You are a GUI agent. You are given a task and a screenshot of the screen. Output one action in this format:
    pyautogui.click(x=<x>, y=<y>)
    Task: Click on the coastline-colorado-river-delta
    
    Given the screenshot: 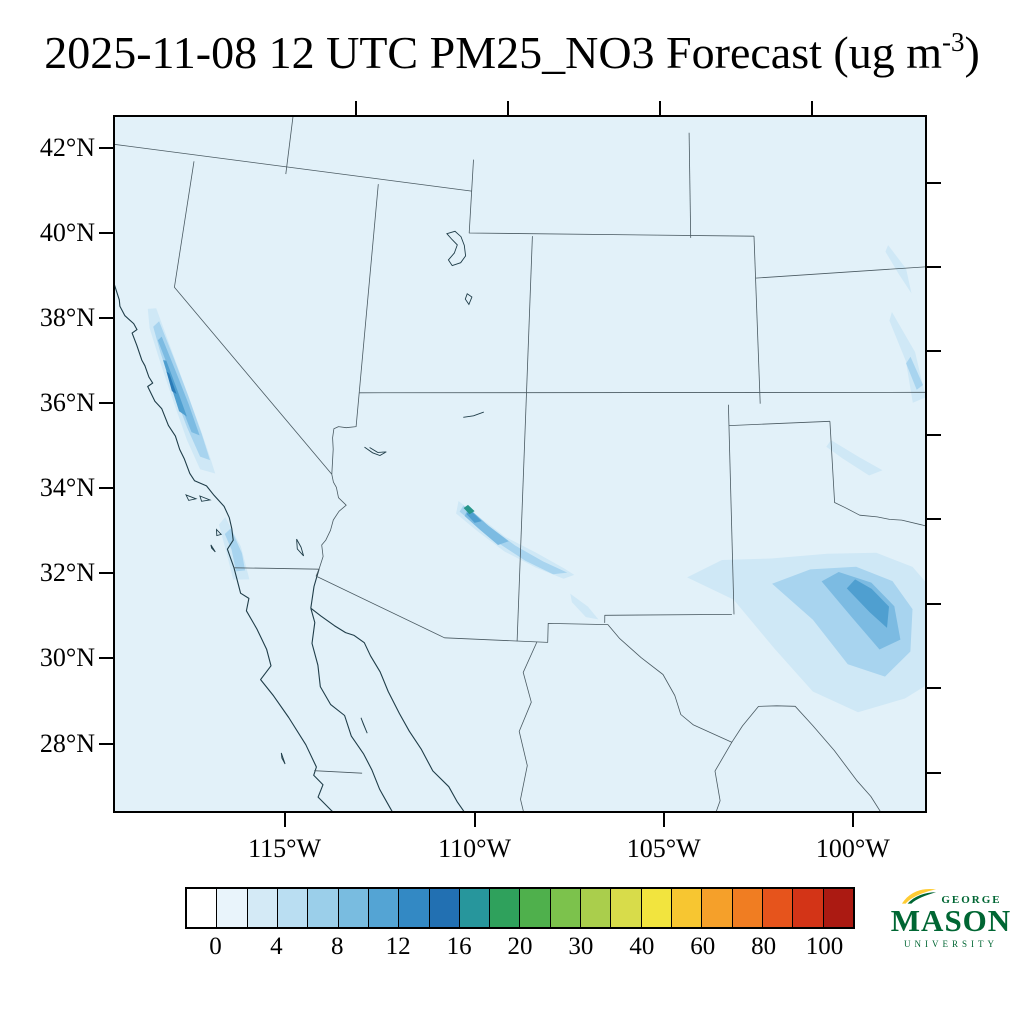 What is the action you would take?
    pyautogui.click(x=315, y=589)
    